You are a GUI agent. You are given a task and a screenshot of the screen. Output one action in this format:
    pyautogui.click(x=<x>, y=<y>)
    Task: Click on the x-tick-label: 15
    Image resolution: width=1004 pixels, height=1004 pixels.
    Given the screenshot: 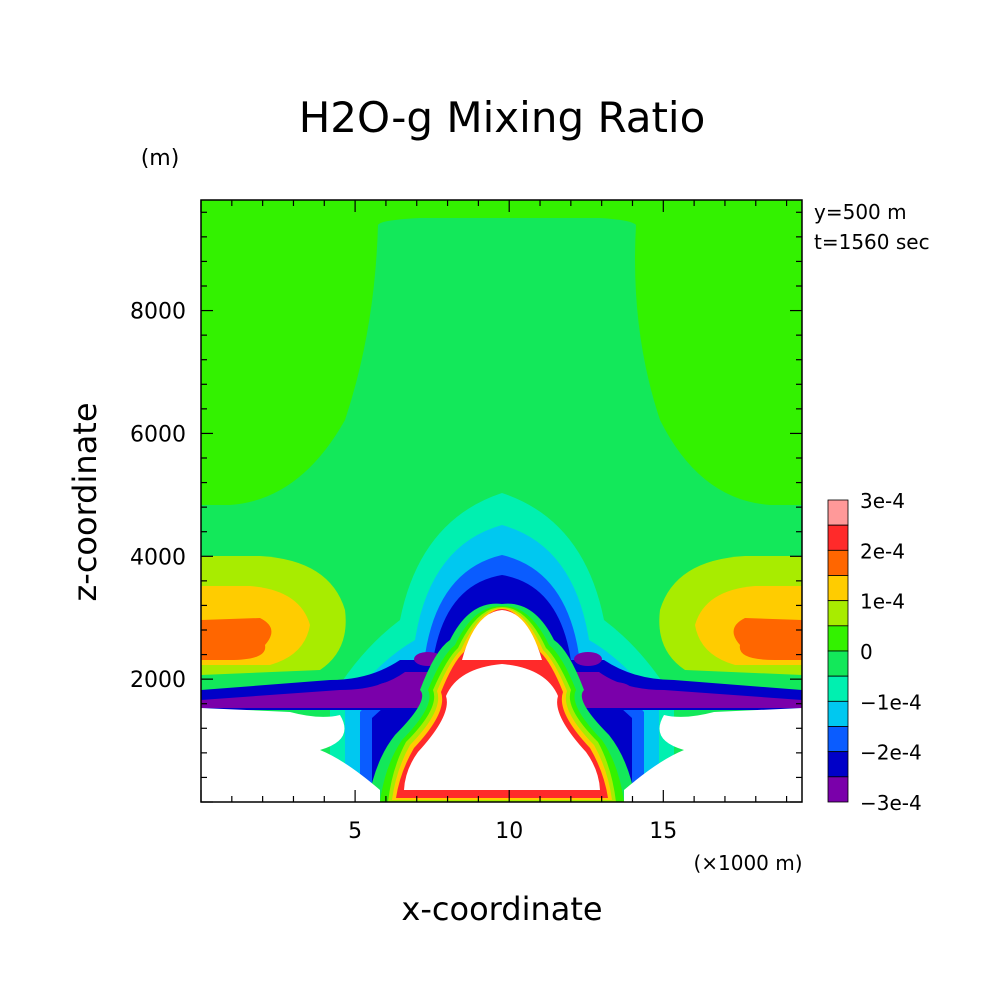 What is the action you would take?
    pyautogui.click(x=663, y=831)
    